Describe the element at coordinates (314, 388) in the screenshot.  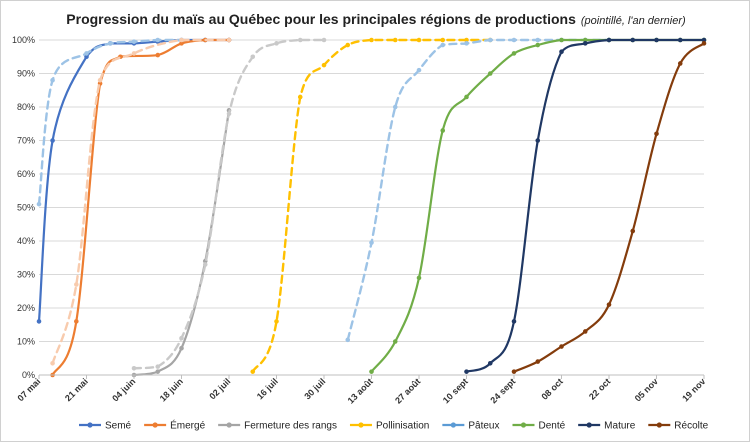
I see `x-tick-label: 30 juil` at that location.